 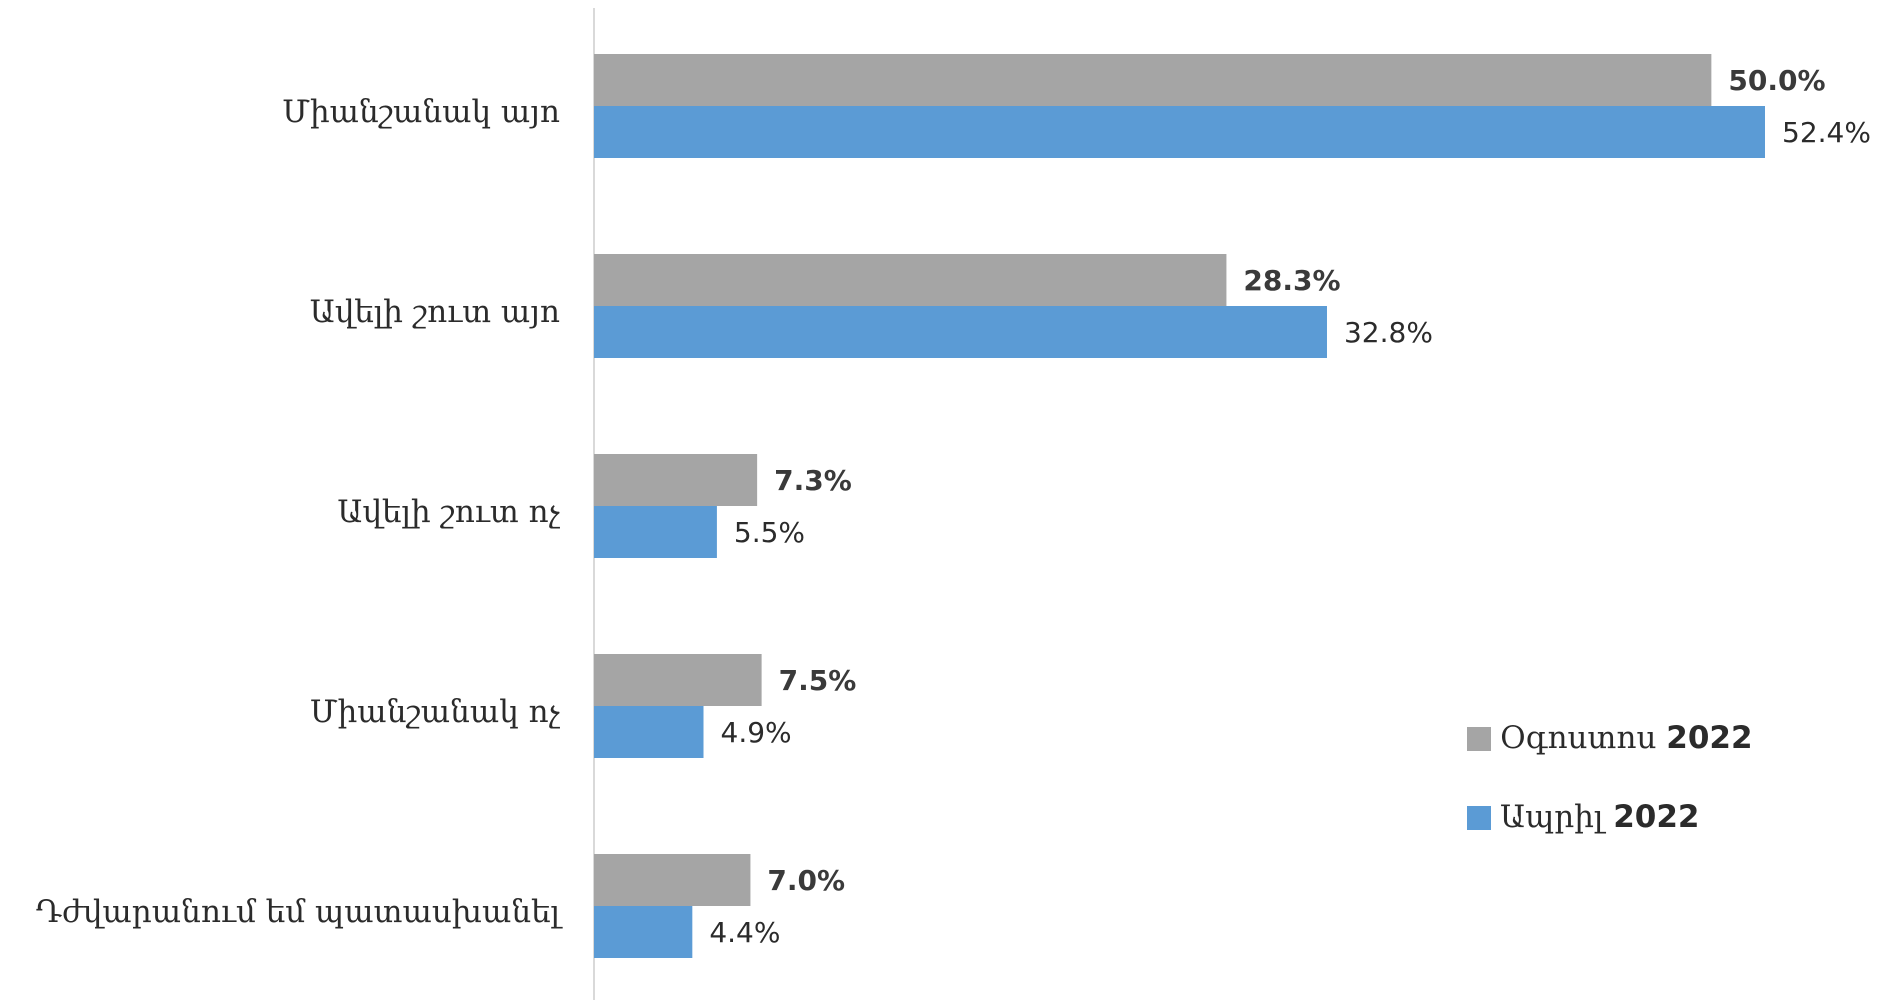 What do you see at coordinates (1388, 332) in the screenshot?
I see `data-label: 32.8%` at bounding box center [1388, 332].